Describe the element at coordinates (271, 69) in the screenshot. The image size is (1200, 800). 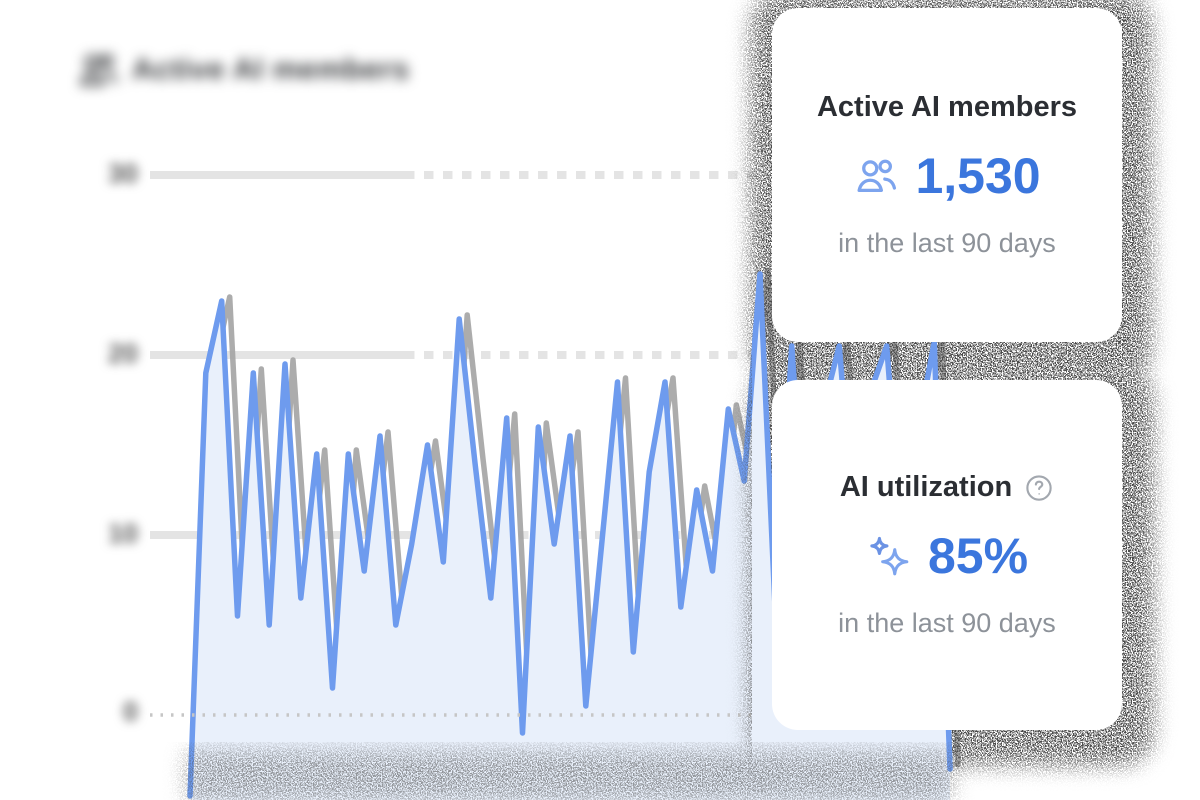
I see `chart-title: Active AI members` at that location.